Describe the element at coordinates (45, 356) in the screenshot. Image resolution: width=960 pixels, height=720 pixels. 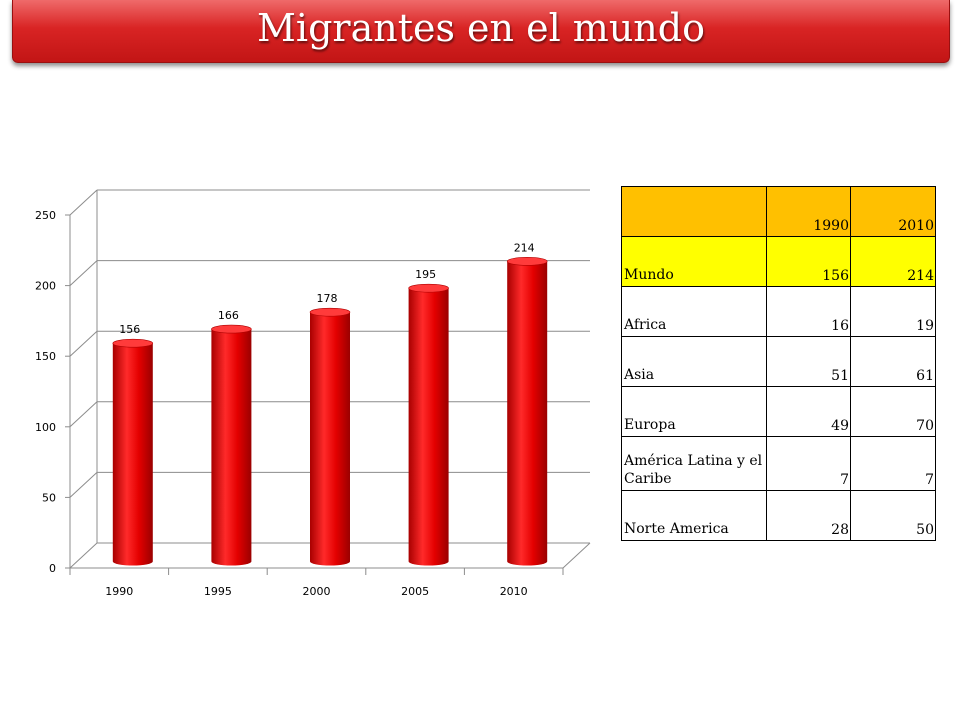
I see `y-tick-label: 150` at that location.